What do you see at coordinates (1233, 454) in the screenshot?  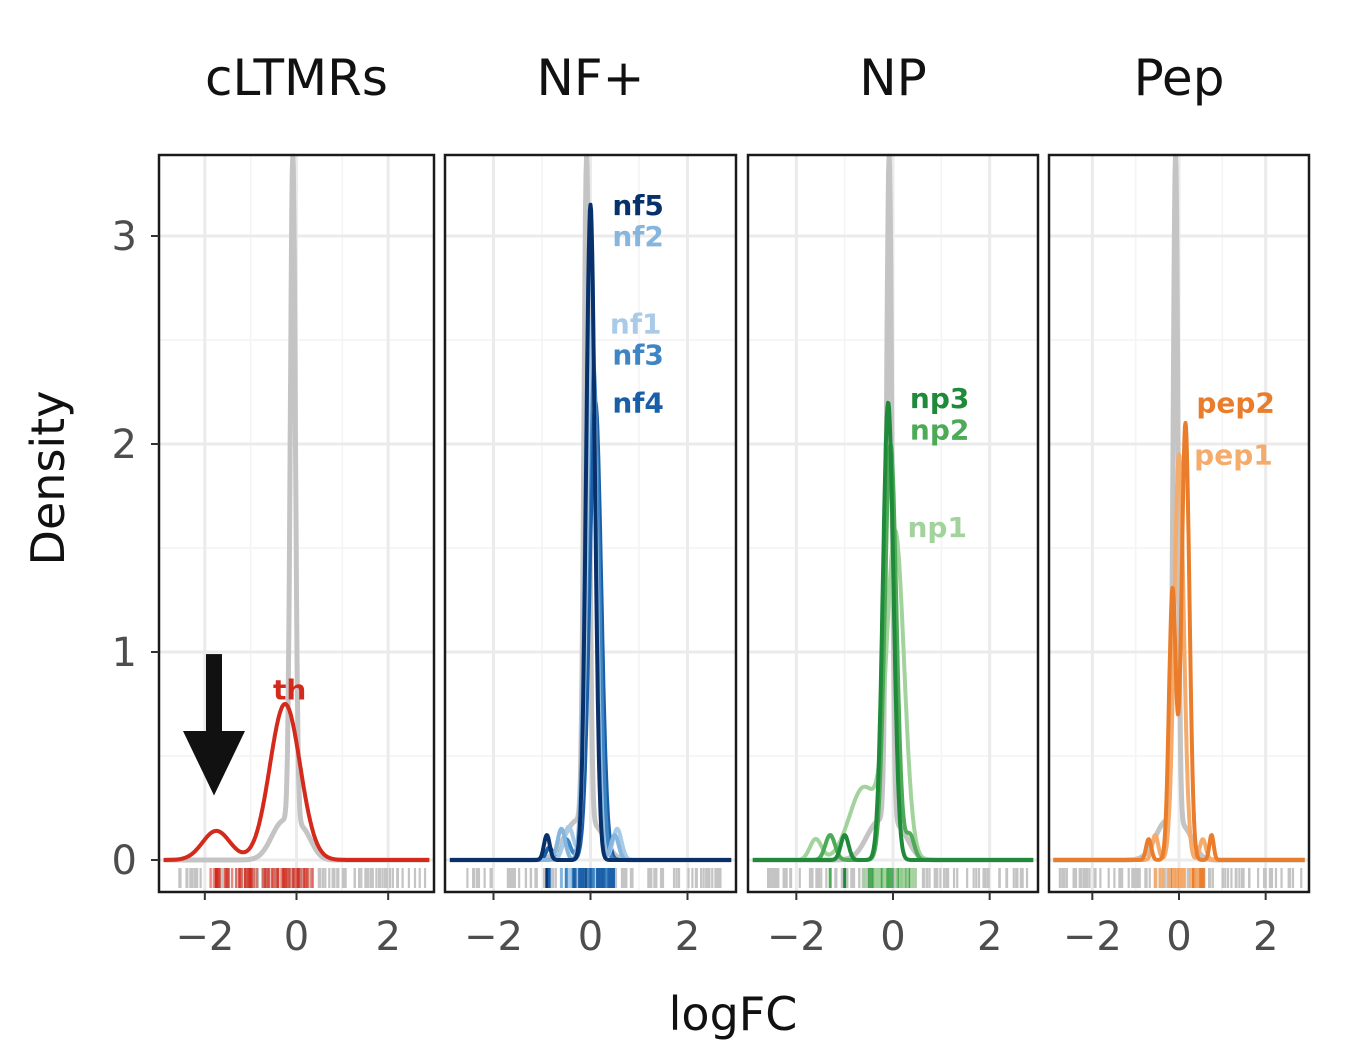 I see `series-label-pep1: pep1` at bounding box center [1233, 454].